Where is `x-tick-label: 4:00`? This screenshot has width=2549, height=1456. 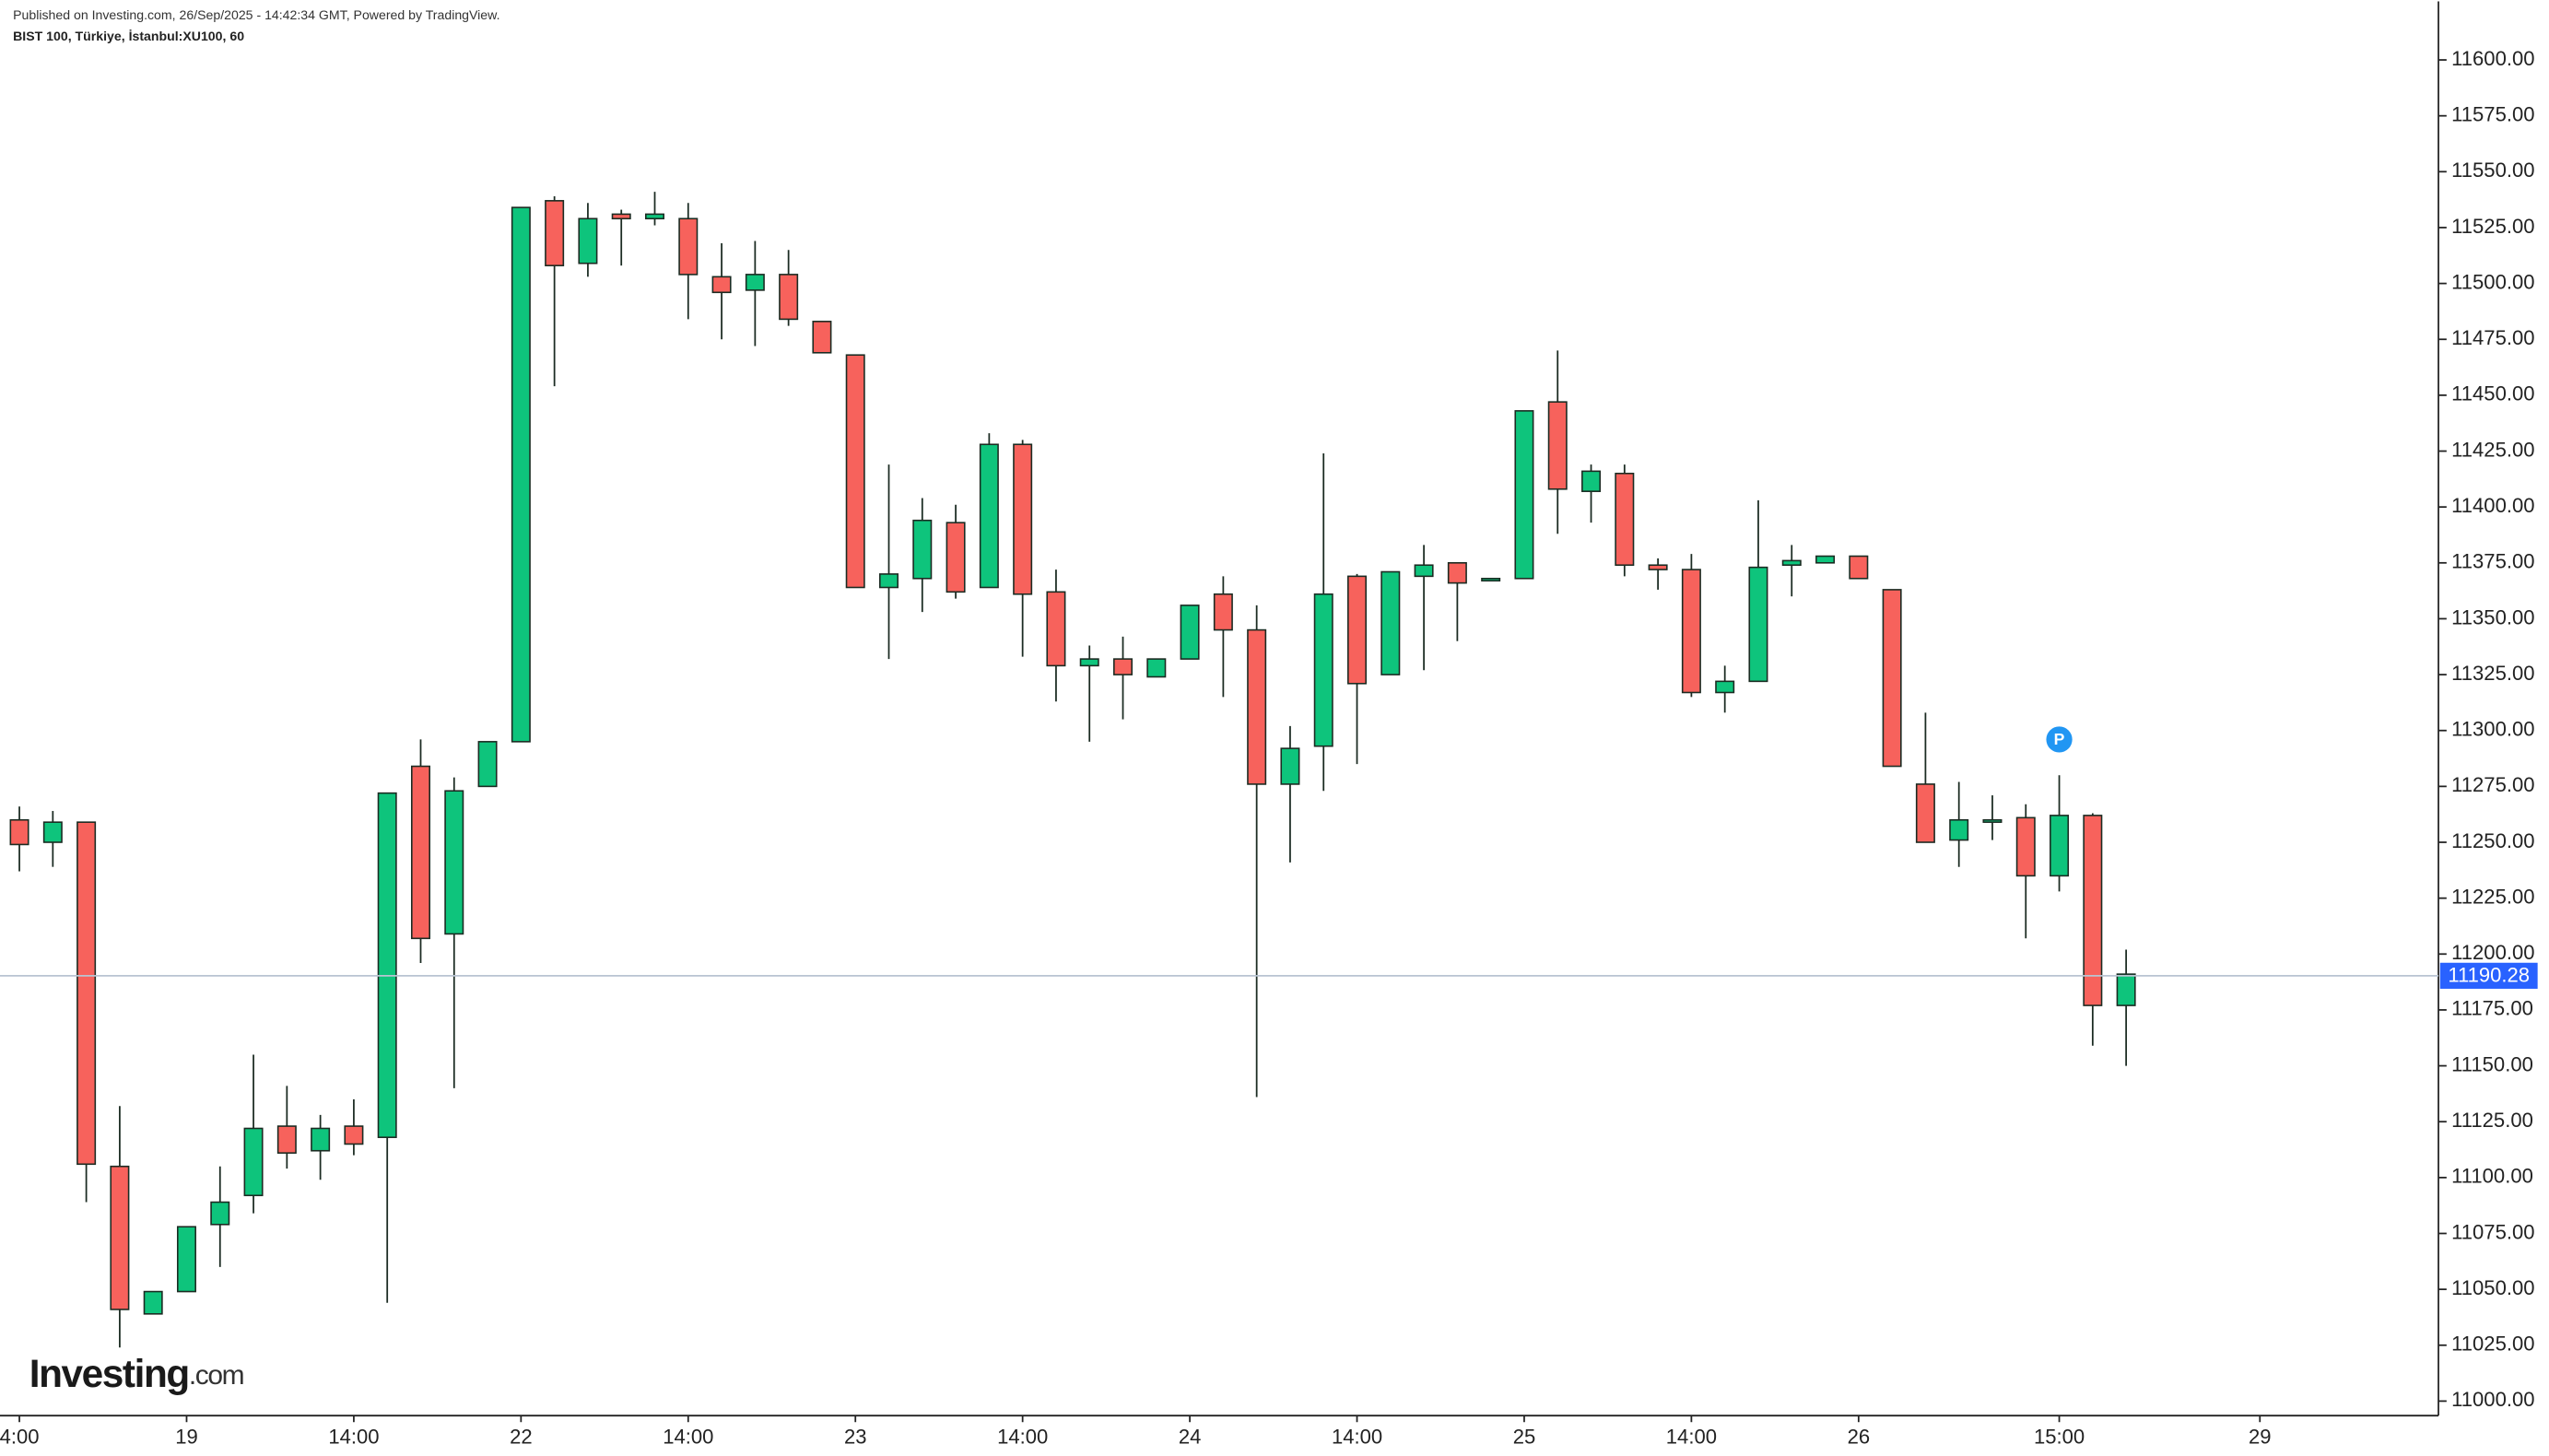
x-tick-label: 4:00 is located at coordinates (20, 1437).